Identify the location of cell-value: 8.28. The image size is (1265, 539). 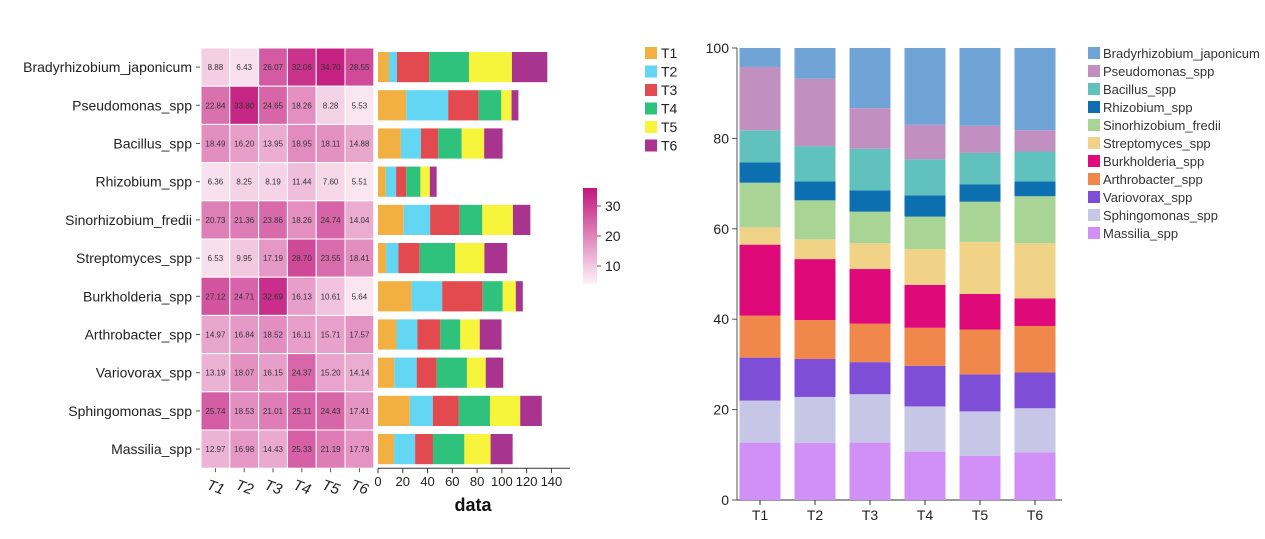
(331, 105).